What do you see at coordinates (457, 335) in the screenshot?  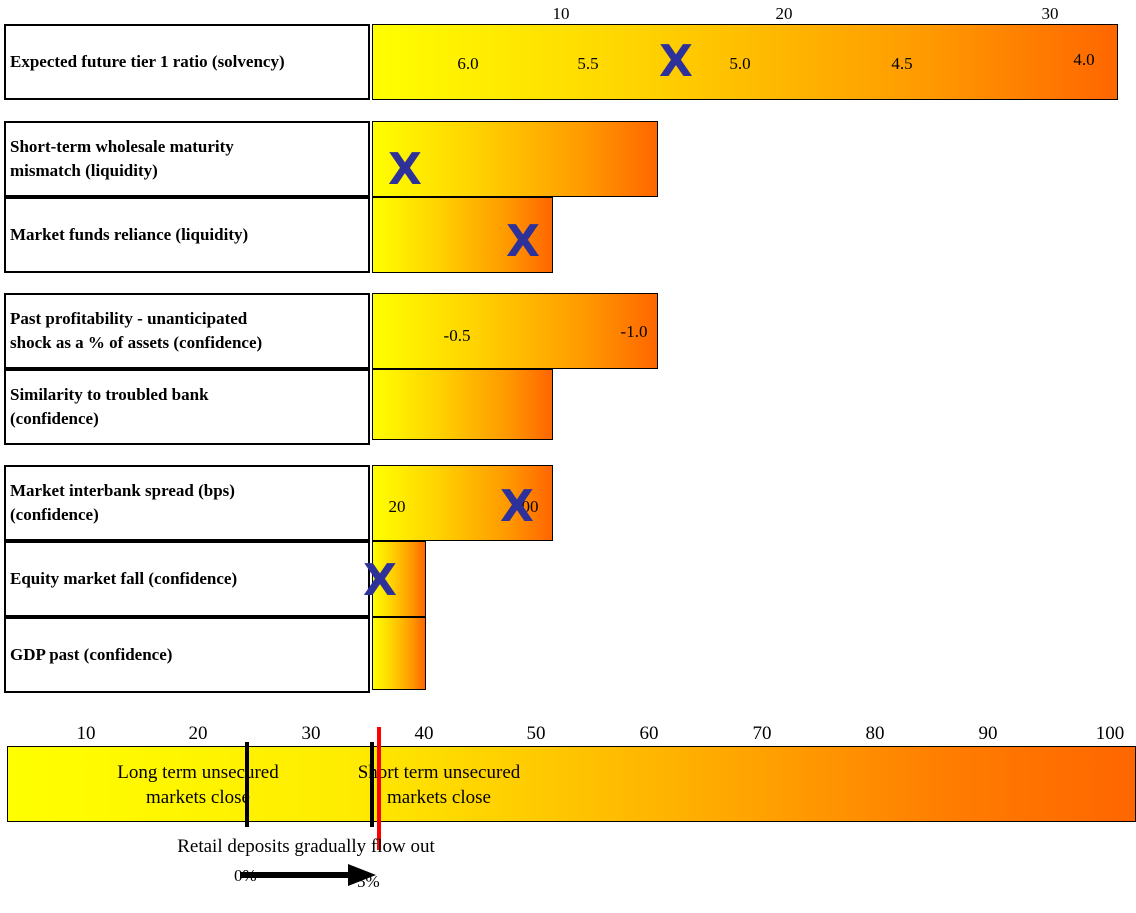 I see `bar-value-label: -0.5` at bounding box center [457, 335].